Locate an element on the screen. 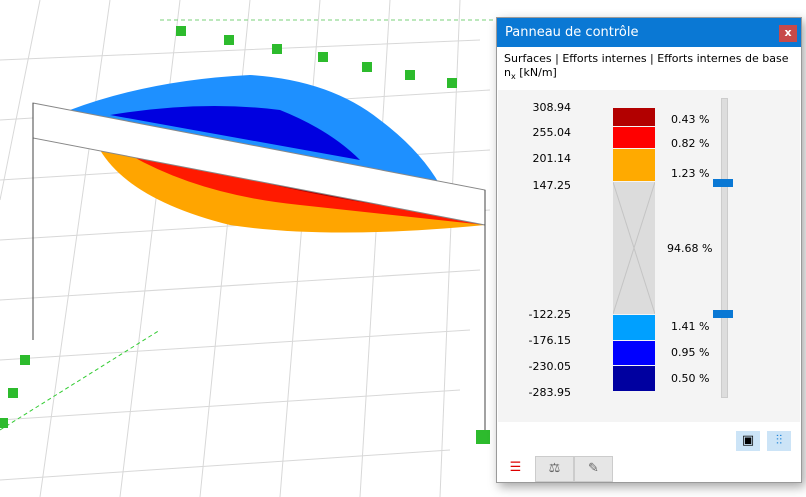 The image size is (806, 497). panel-title: Panneau de contrôle is located at coordinates (572, 32).